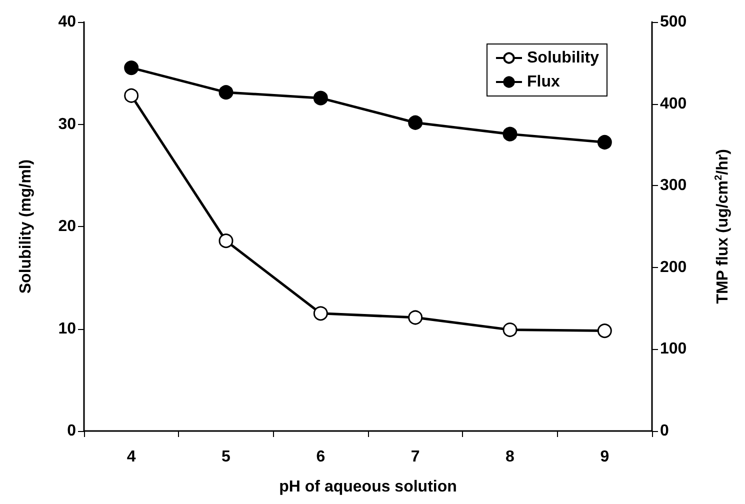  I want to click on y2-tick-label: 400, so click(673, 103).